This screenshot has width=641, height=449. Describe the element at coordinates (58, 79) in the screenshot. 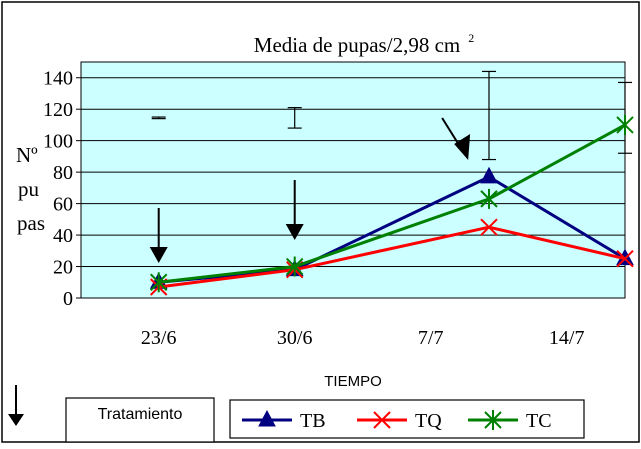

I see `y-tick-label-7: 140` at that location.